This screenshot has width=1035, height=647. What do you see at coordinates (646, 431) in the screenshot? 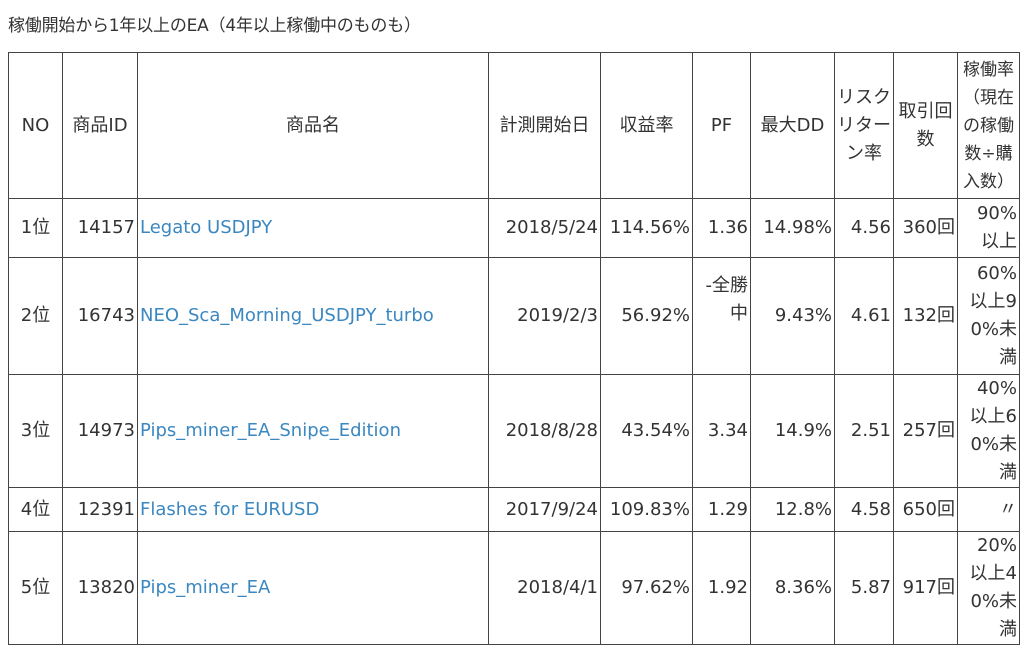
I see `profit-rate-cell: 43.54%` at bounding box center [646, 431].